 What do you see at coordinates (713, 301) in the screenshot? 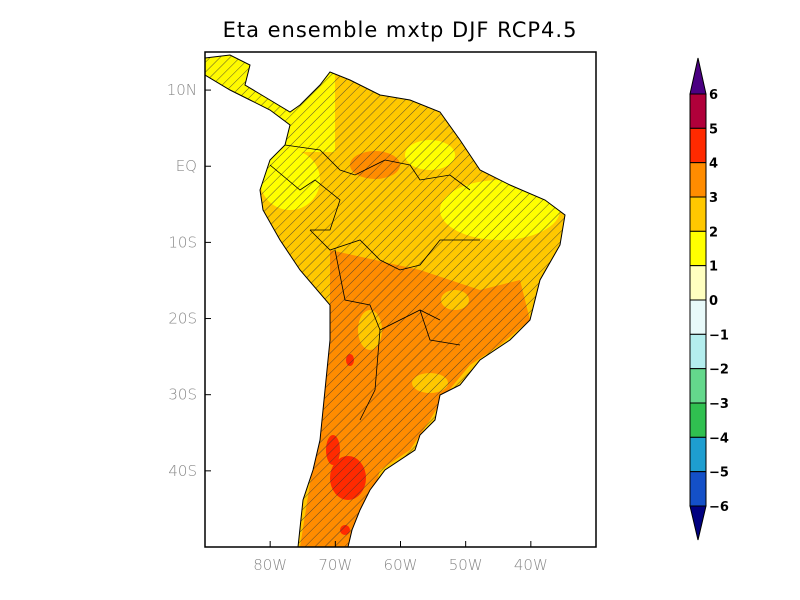
I see `colorbar-label: 0` at bounding box center [713, 301].